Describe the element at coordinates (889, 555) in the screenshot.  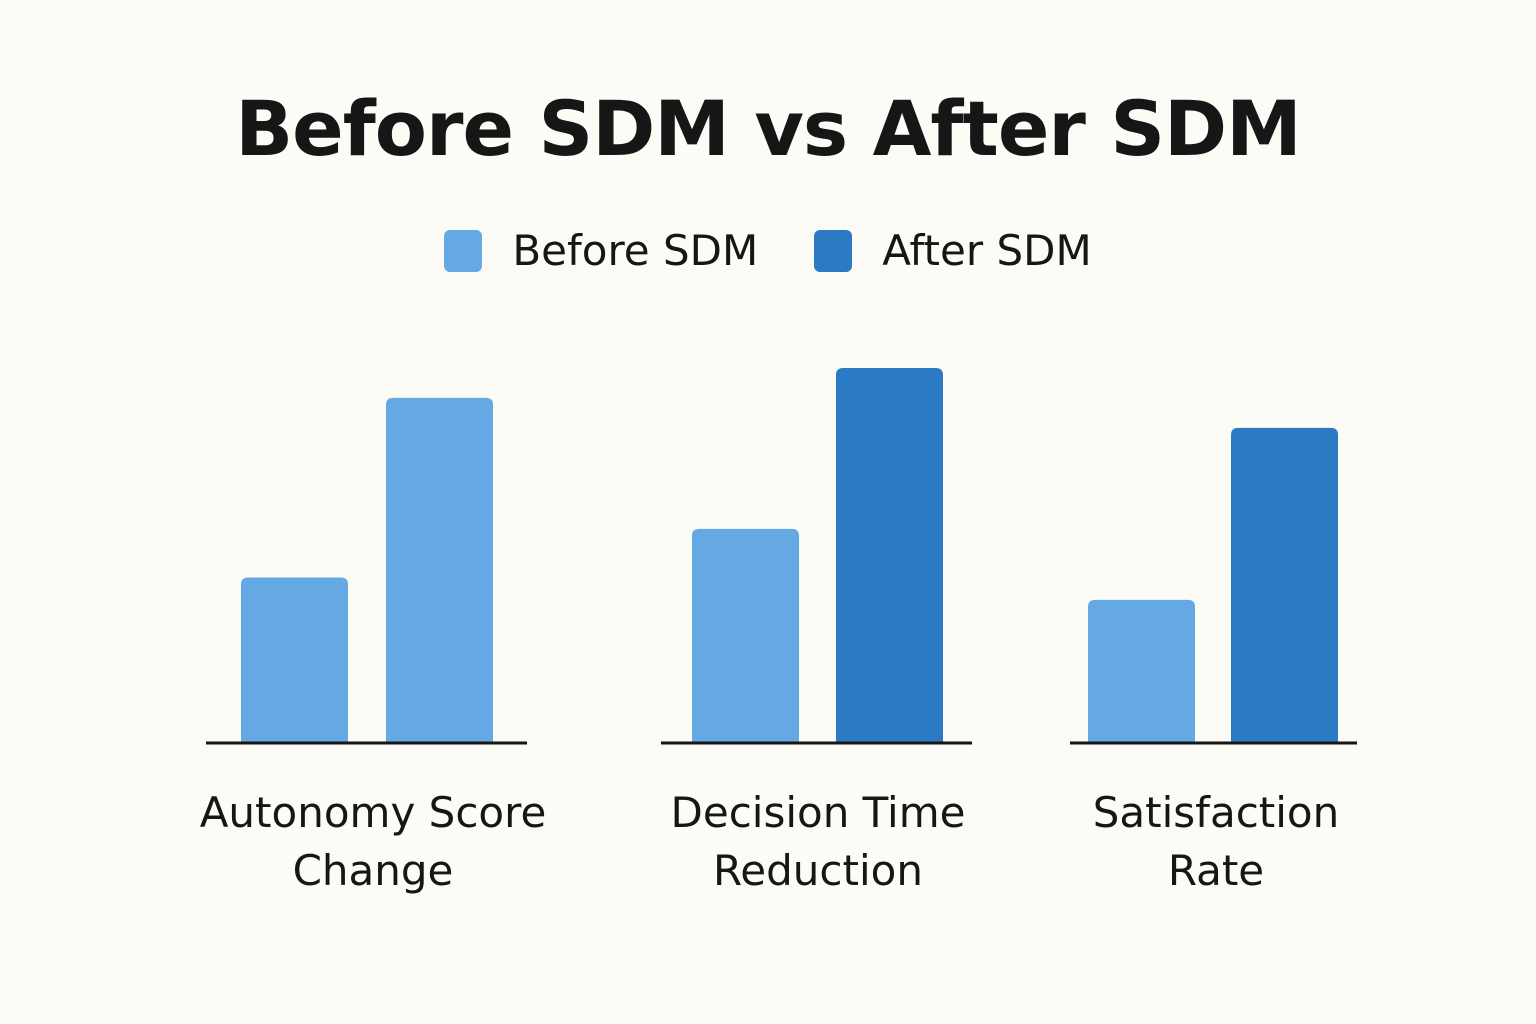
I see `bar-decision-time-after` at that location.